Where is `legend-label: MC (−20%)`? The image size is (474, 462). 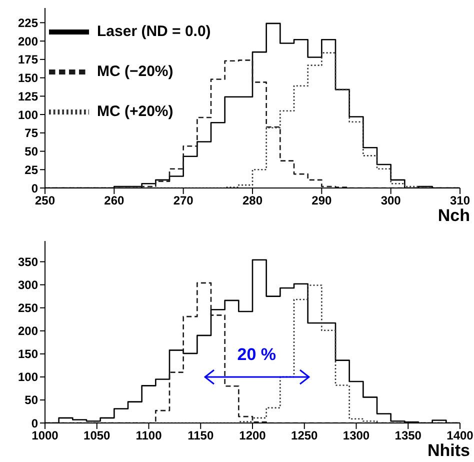 legend-label: MC (−20%) is located at coordinates (135, 71).